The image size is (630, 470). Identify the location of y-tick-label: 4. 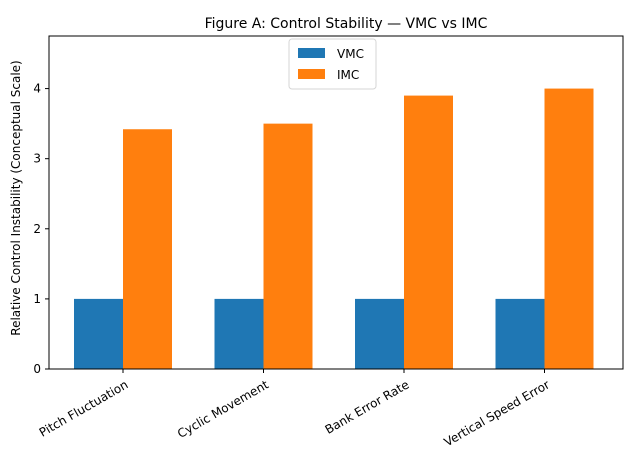
(37, 89).